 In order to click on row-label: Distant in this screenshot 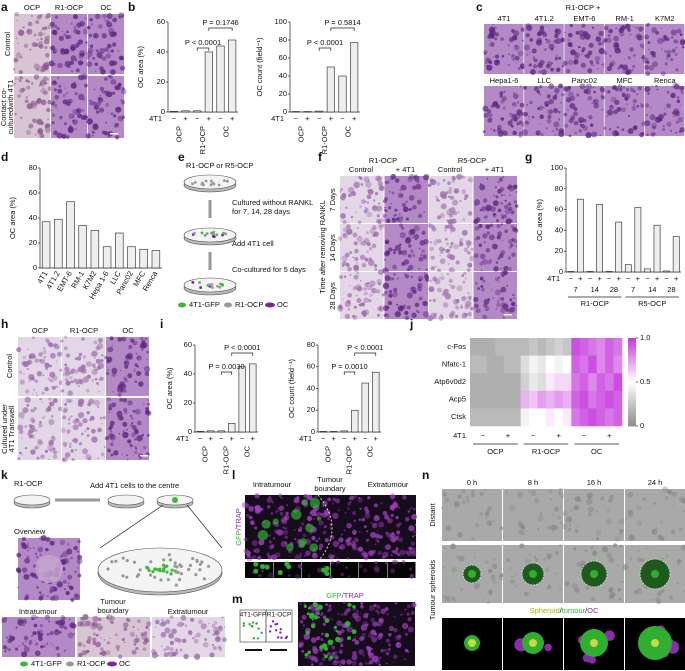, I will do `click(432, 514)`.